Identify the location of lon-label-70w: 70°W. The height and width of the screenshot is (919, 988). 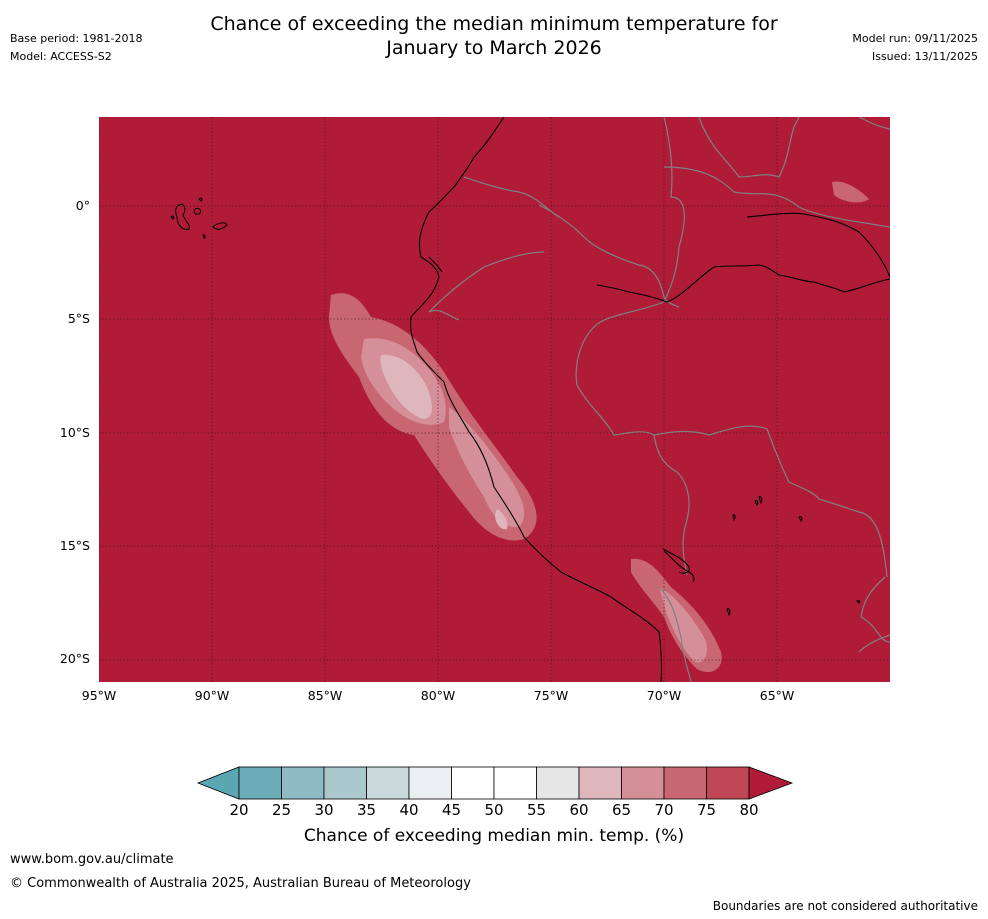
(664, 695).